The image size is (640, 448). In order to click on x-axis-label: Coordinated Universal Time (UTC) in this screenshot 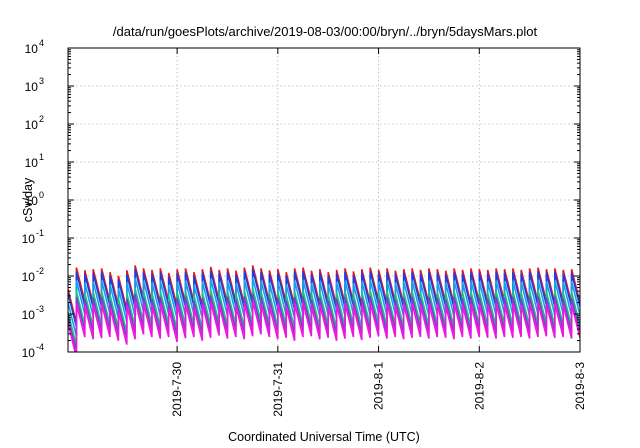, I will do `click(324, 437)`.